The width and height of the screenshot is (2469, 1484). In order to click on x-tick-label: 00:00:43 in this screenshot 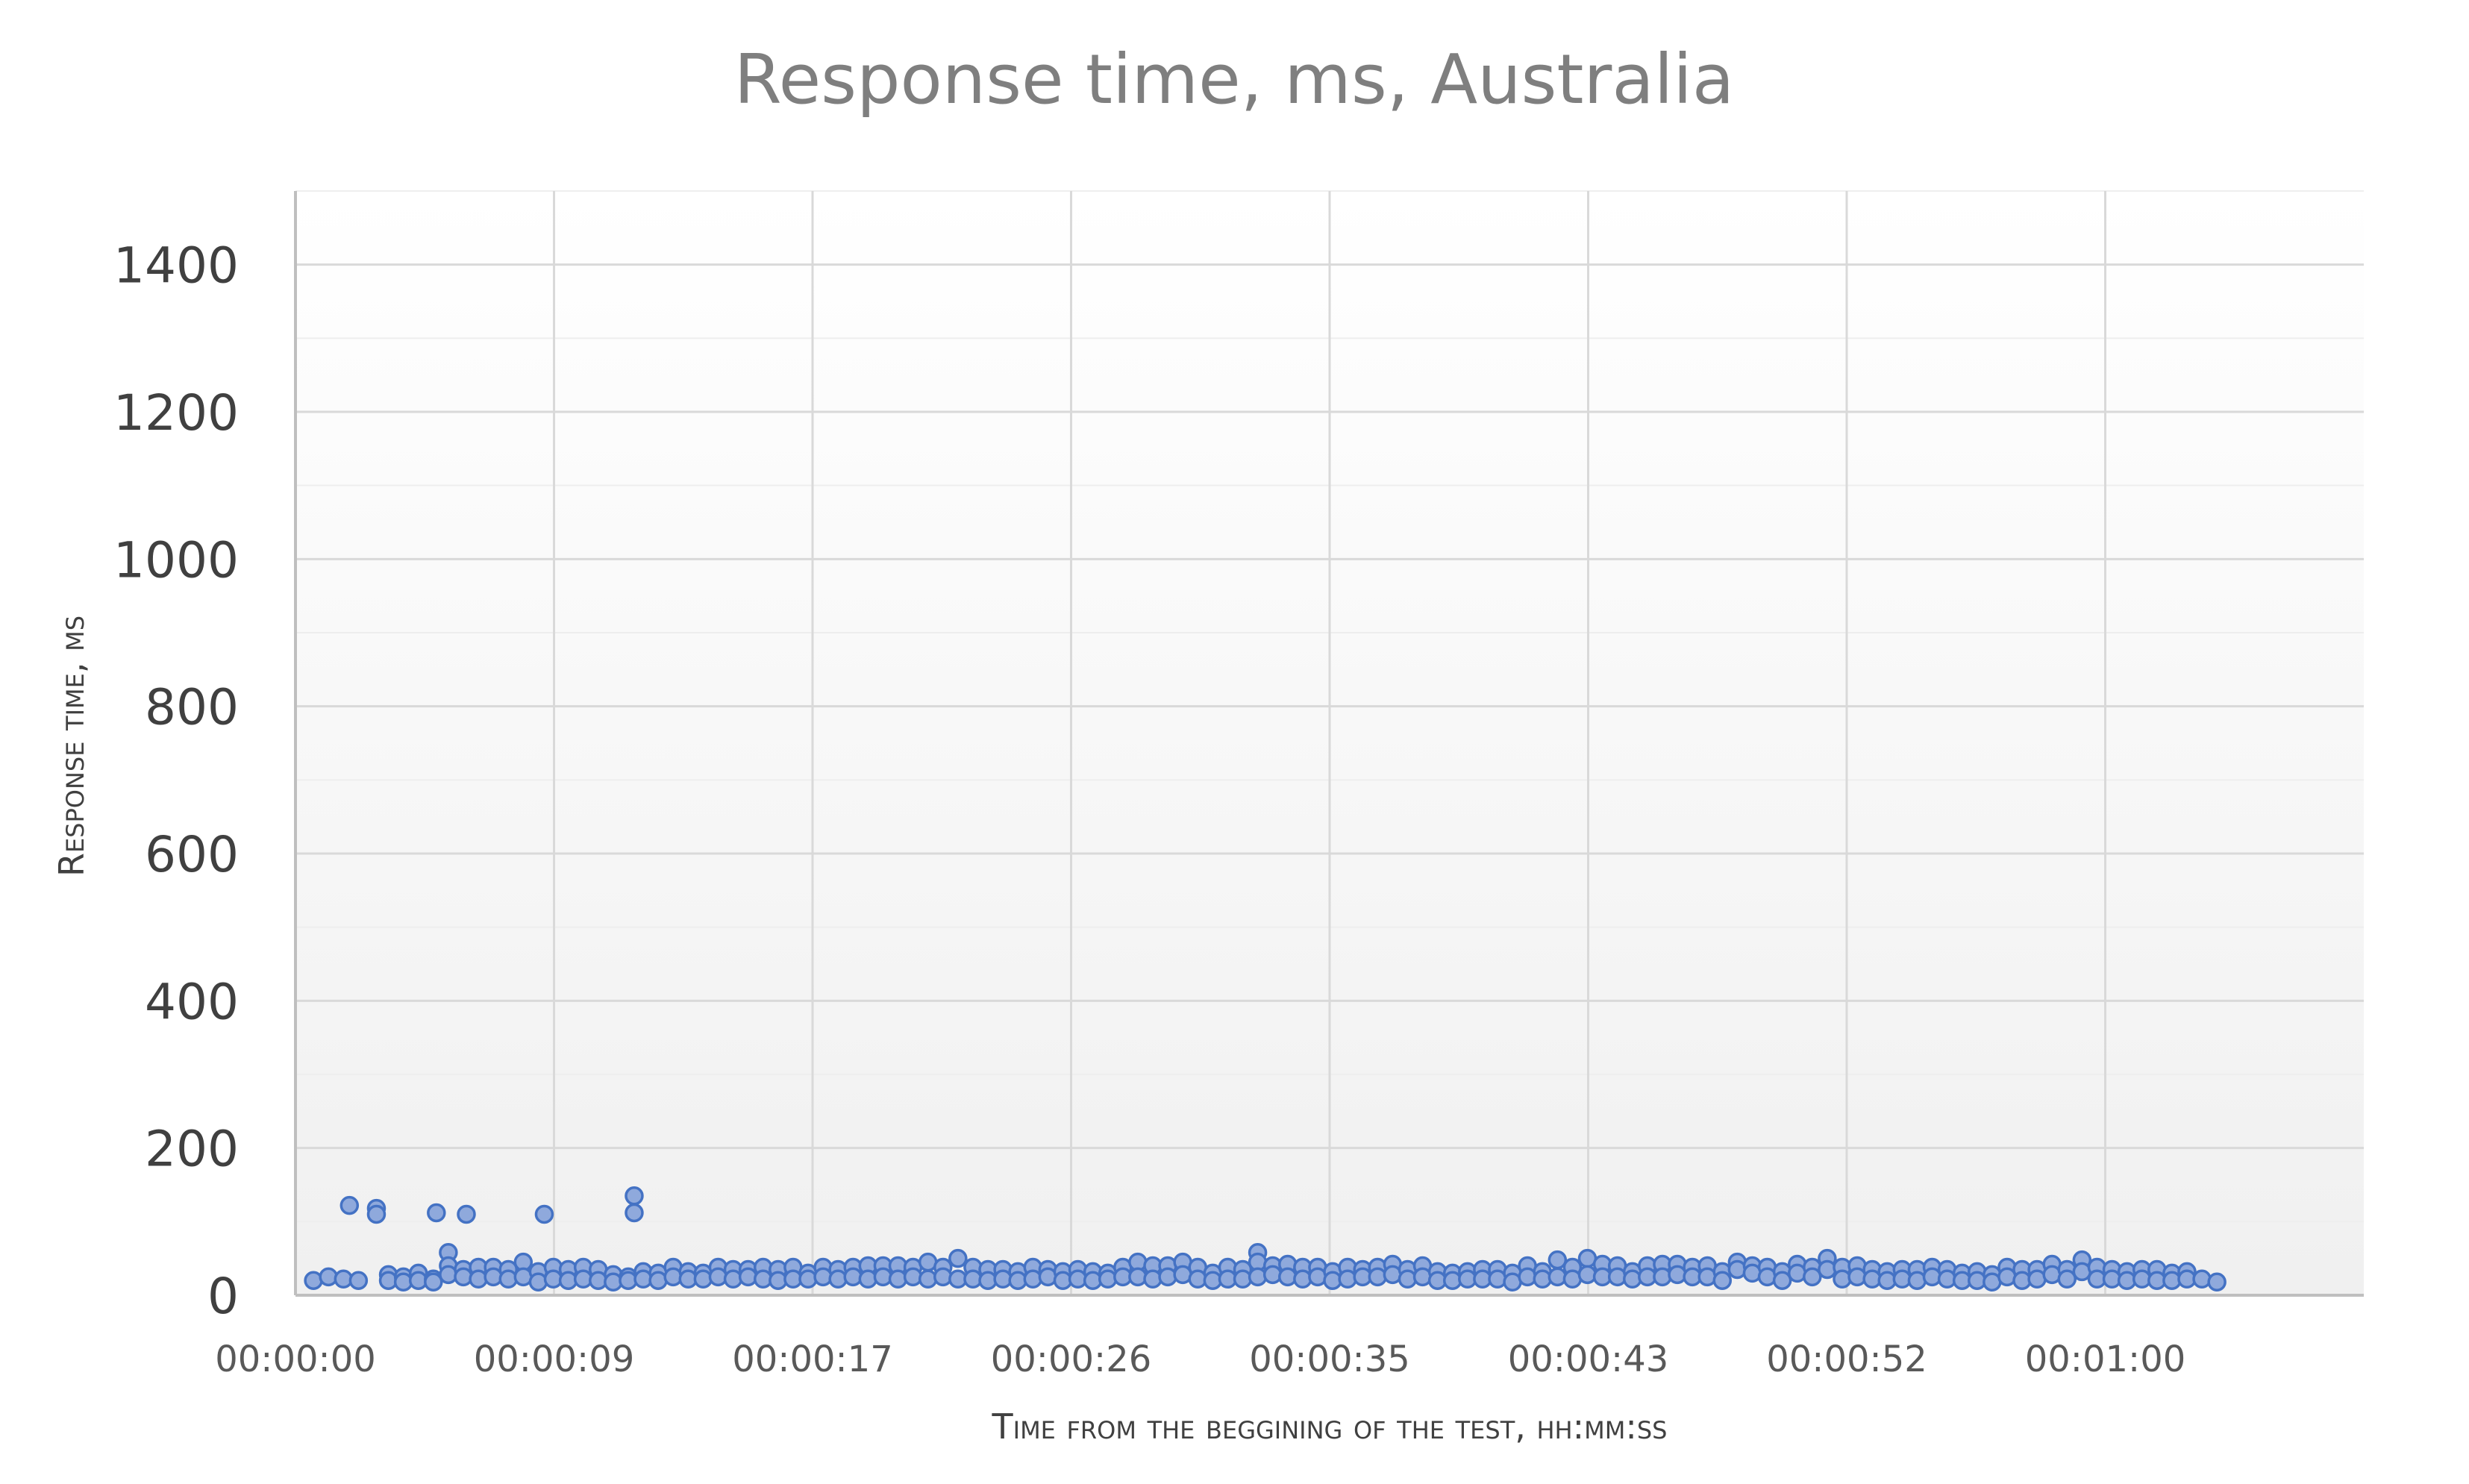, I will do `click(1588, 1359)`.